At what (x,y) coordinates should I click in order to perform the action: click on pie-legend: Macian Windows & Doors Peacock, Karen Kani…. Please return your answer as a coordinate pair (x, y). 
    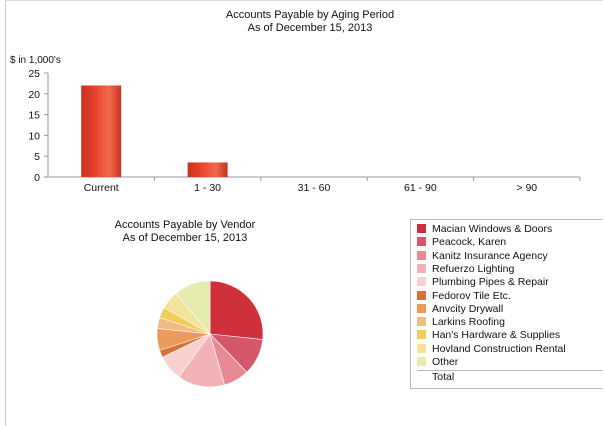
    Looking at the image, I should click on (506, 304).